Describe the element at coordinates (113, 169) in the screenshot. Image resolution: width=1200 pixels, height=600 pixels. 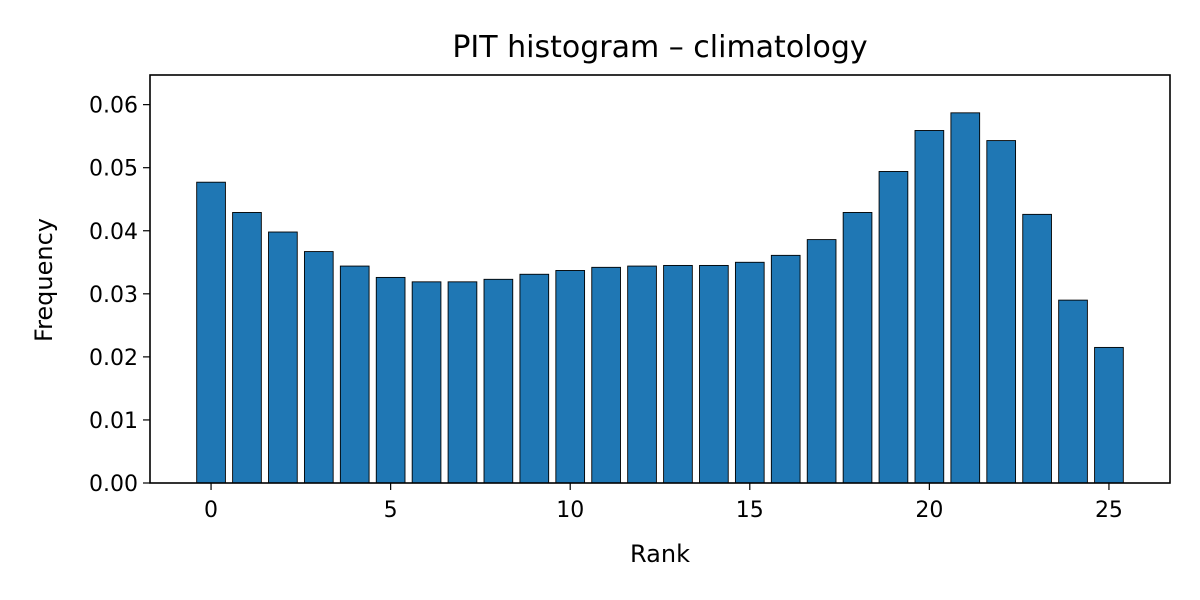
I see `y-tick-label: 0.05` at that location.